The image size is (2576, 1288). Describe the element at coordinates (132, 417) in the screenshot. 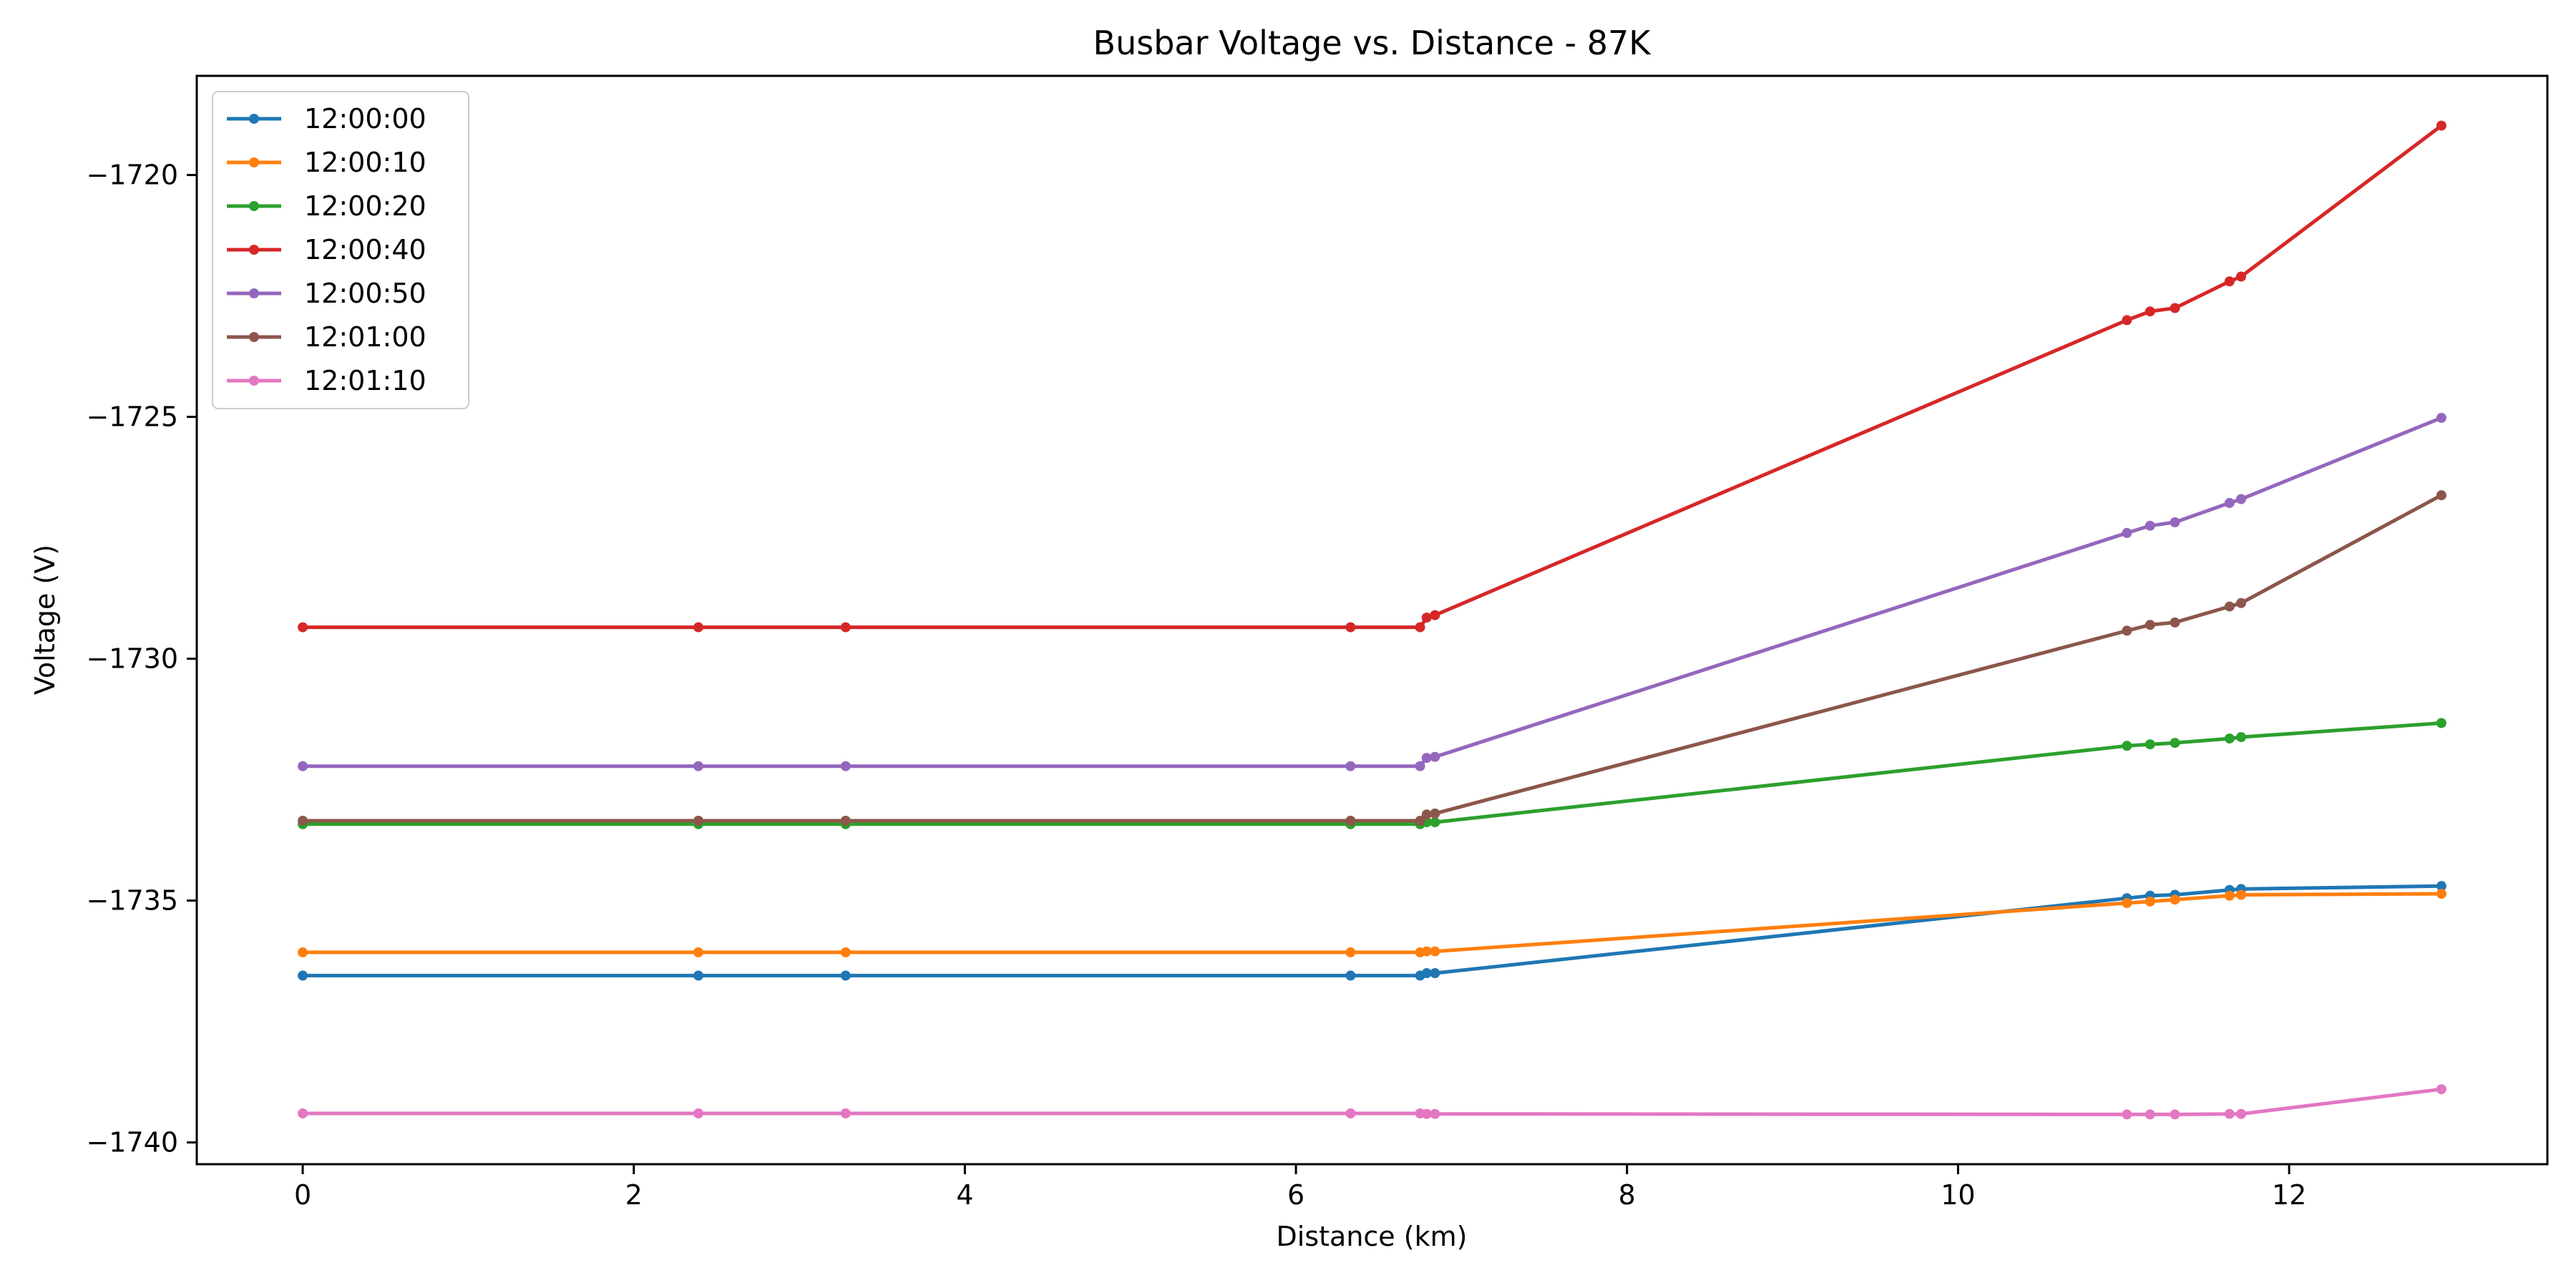

I see `y-tick-label: −1725` at that location.